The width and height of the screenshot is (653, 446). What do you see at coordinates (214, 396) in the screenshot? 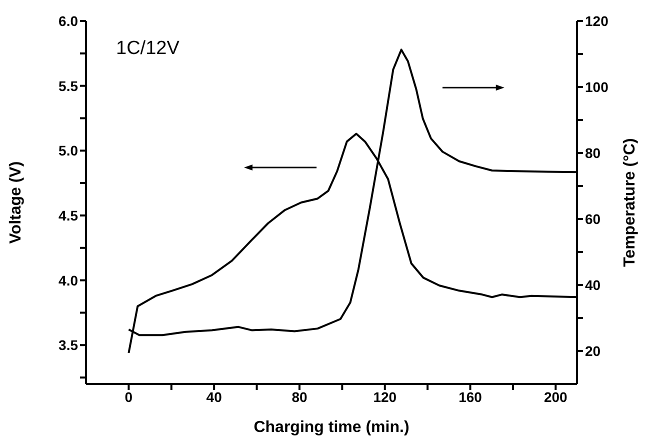
I see `x-tick-label: 40` at bounding box center [214, 396].